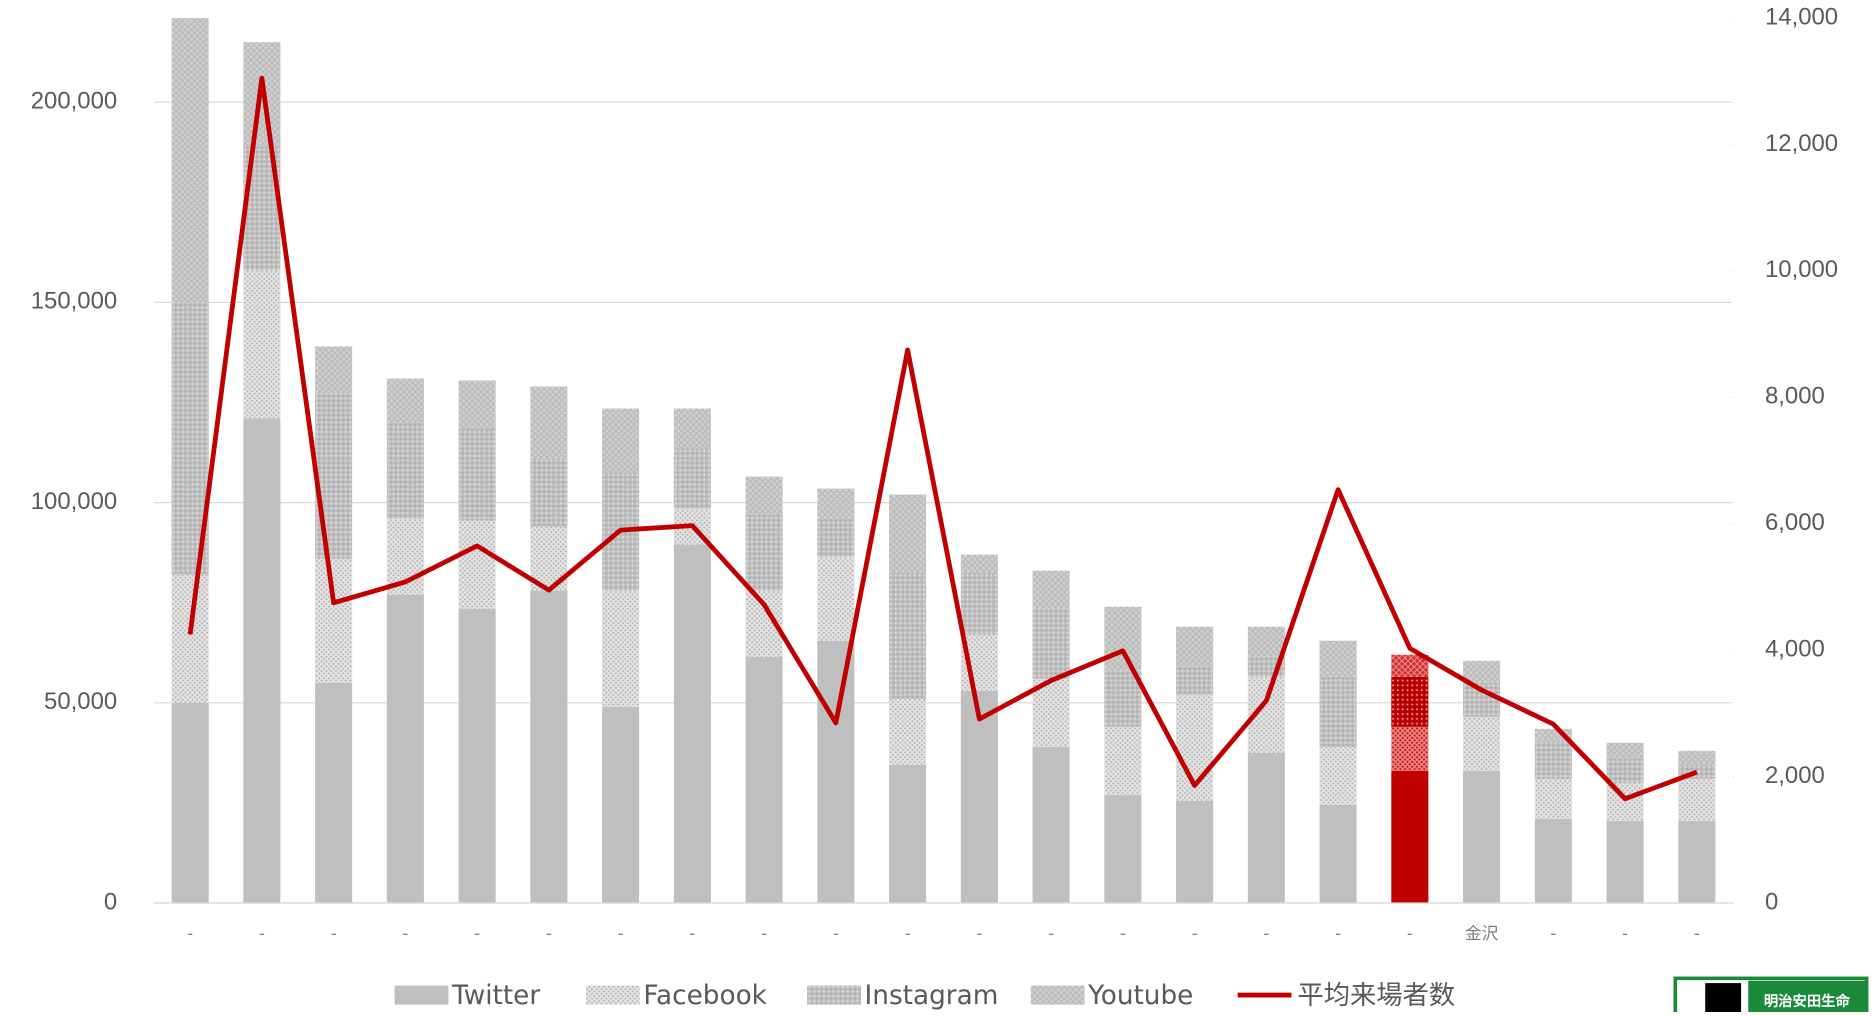  I want to click on legend-label: 平均来場者数, so click(1376, 996).